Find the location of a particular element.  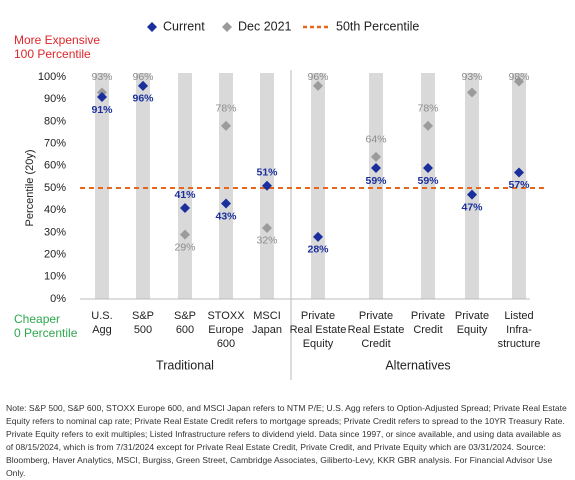

value-label: 51% is located at coordinates (267, 173).